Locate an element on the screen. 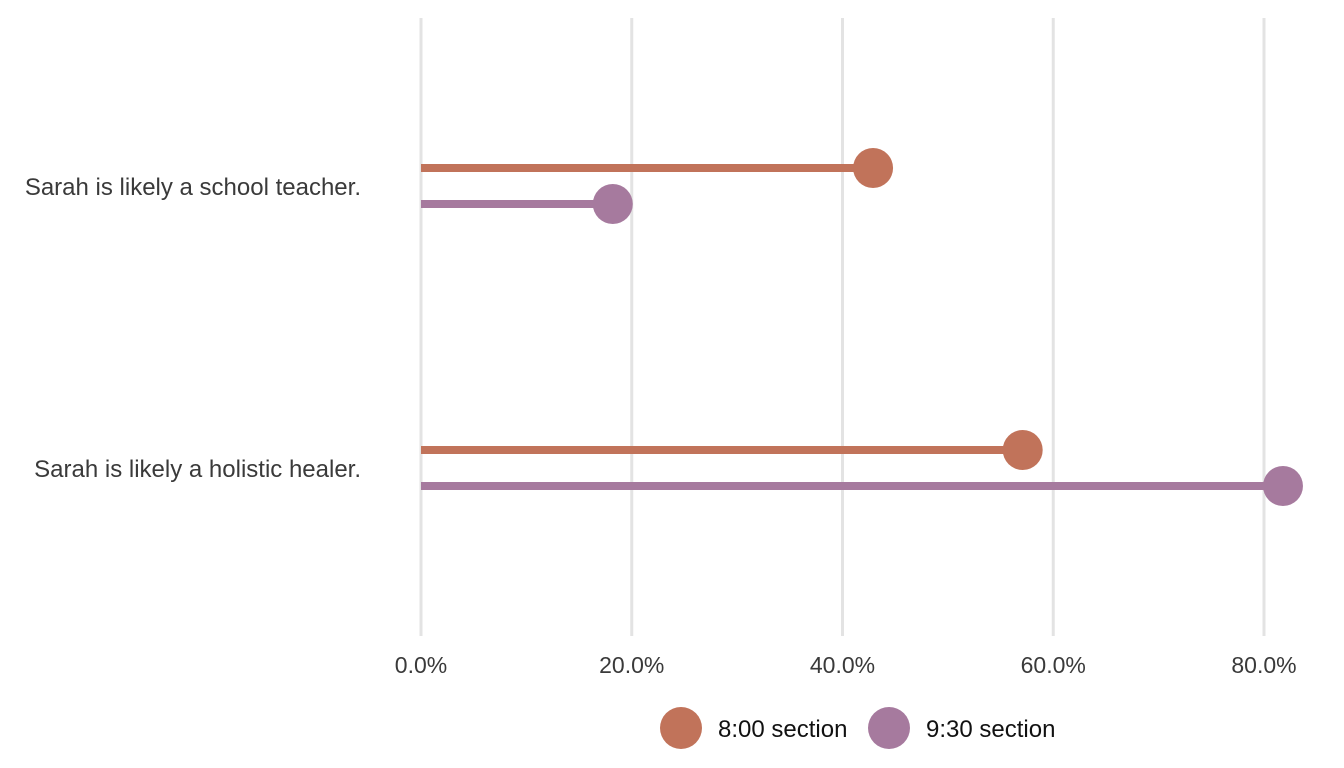 This screenshot has width=1344, height=768. legend: 8:00 section 9:30 section is located at coordinates (857, 728).